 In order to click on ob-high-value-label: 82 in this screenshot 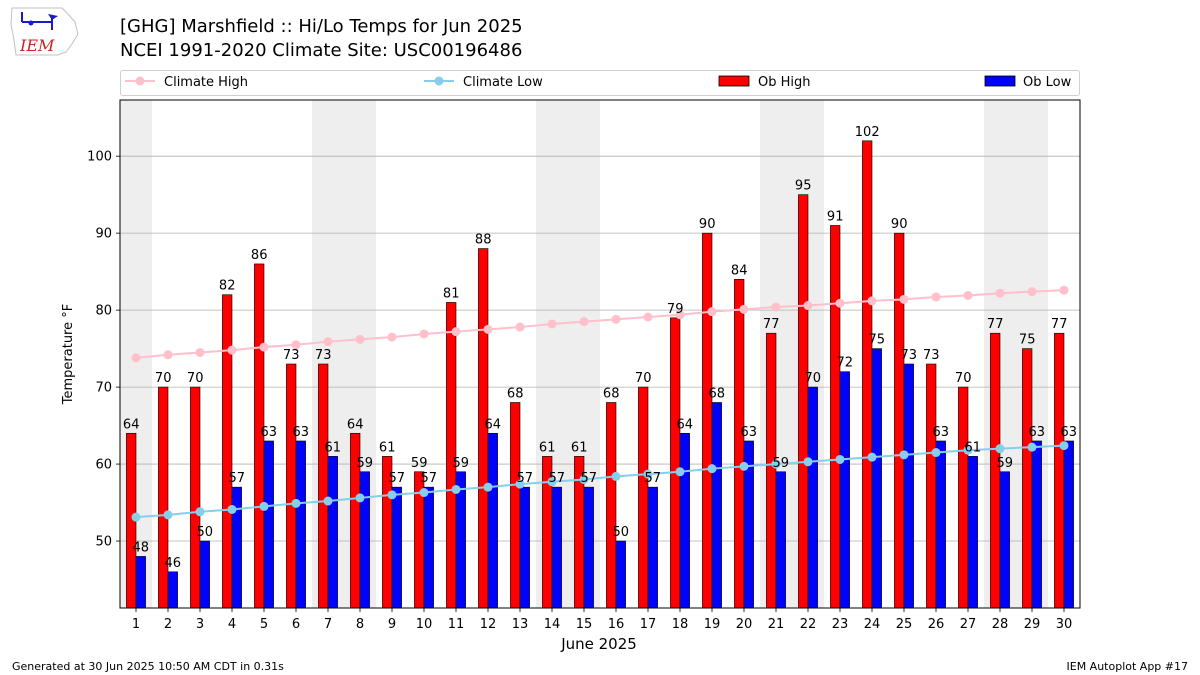, I will do `click(227, 286)`.